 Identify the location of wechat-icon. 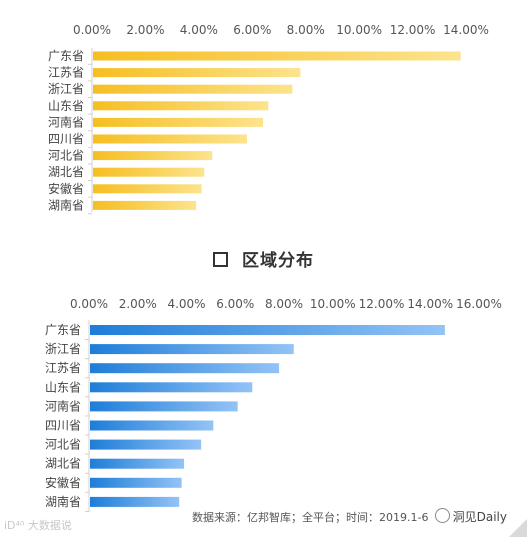
(442, 515).